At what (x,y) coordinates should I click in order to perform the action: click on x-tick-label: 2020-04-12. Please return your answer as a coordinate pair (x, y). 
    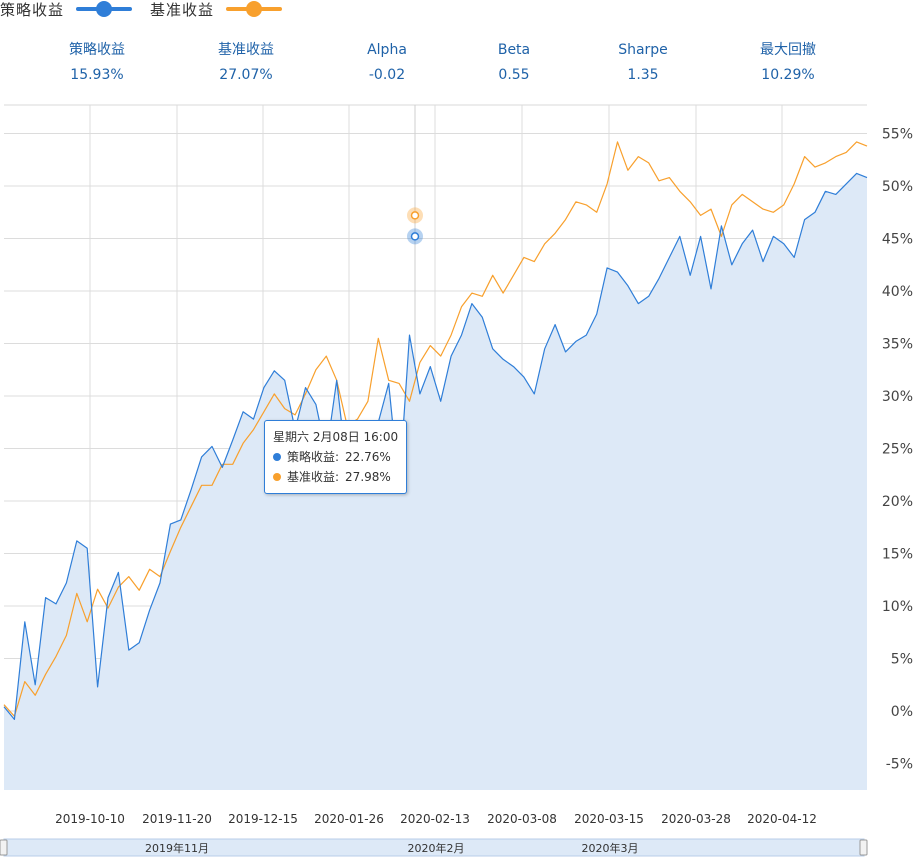
    Looking at the image, I should click on (782, 819).